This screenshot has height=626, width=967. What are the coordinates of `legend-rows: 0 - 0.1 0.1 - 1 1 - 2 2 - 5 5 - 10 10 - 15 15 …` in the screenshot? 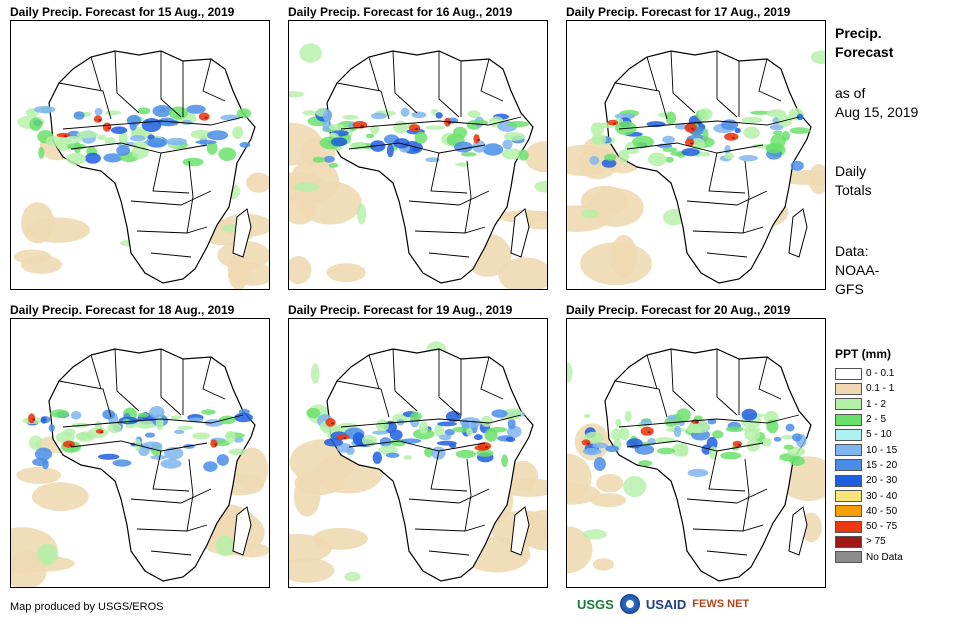 It's located at (869, 465).